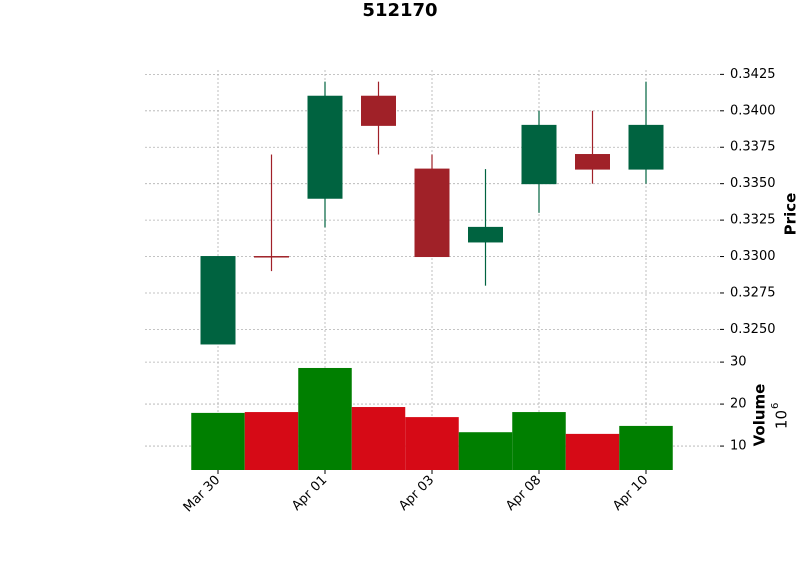 The image size is (800, 575). What do you see at coordinates (753, 329) in the screenshot?
I see `y-tick-label: 0.3250` at bounding box center [753, 329].